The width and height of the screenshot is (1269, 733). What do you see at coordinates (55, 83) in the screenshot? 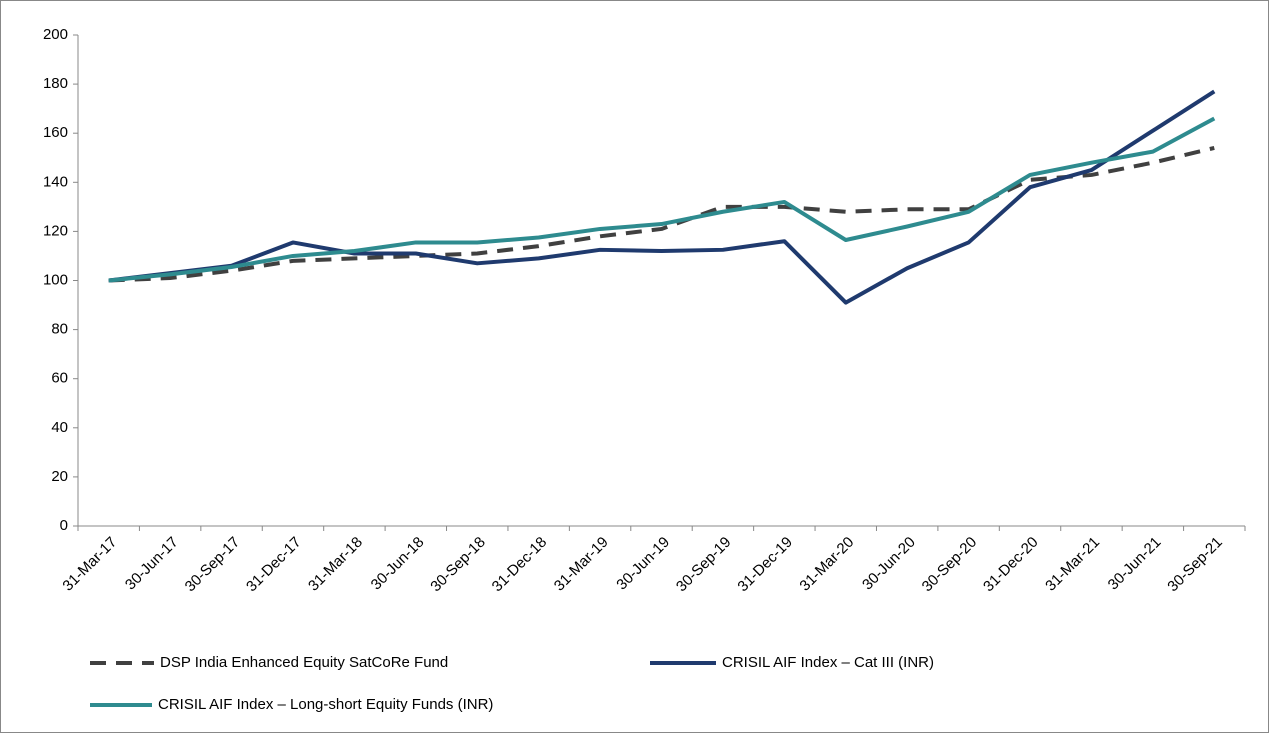
I see `y-tick-label: 180` at bounding box center [55, 83].